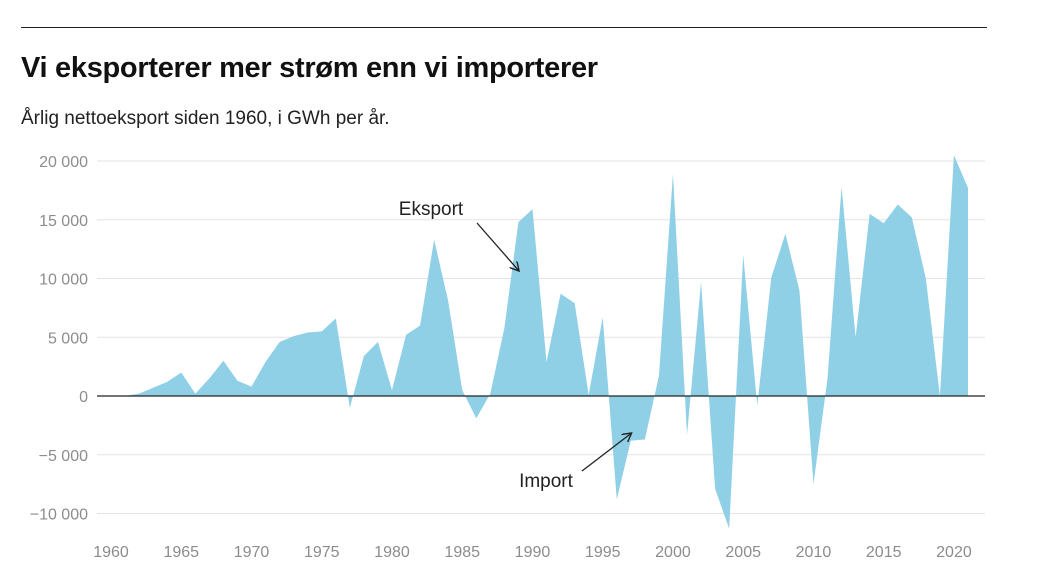 The height and width of the screenshot is (580, 1037). Describe the element at coordinates (83, 397) in the screenshot. I see `y-tick-label: 0` at that location.